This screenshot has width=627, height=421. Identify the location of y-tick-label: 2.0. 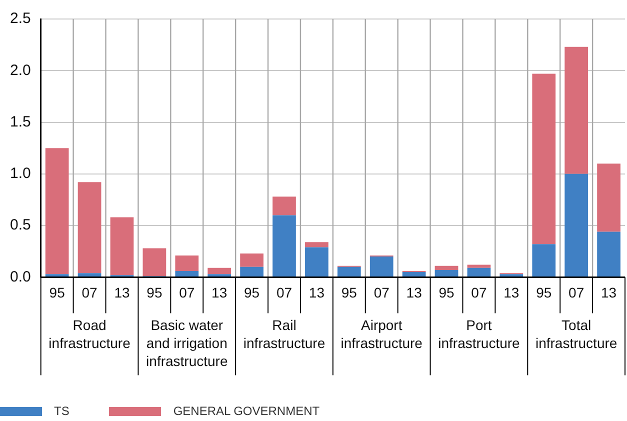
(20, 70).